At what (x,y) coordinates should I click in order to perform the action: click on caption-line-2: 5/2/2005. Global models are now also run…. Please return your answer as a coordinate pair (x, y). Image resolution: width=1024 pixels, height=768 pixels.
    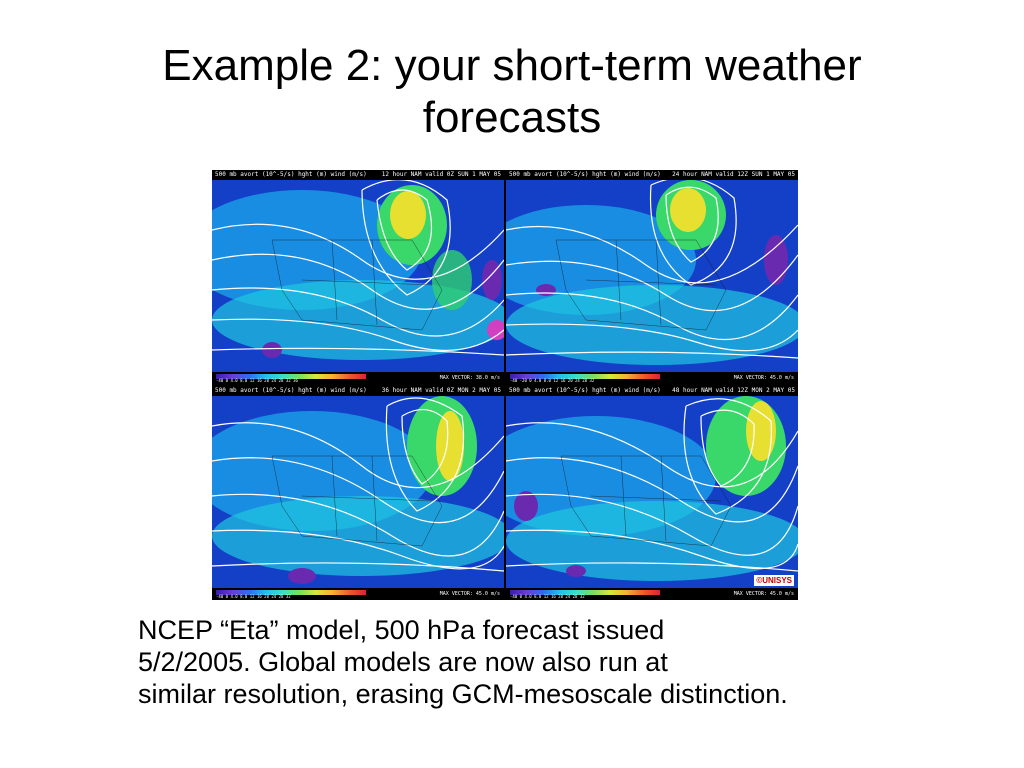
    Looking at the image, I should click on (403, 662).